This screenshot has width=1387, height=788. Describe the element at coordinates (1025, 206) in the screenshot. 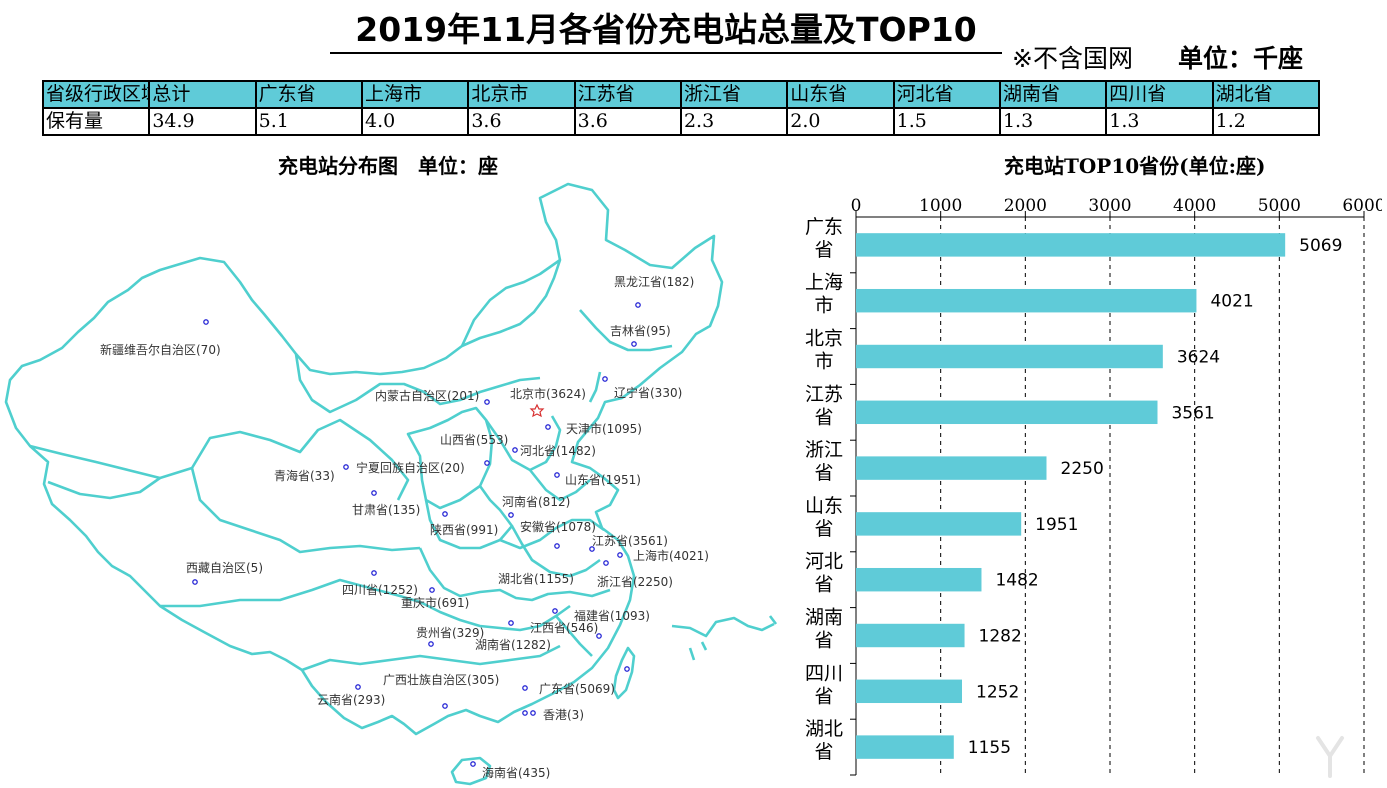

I see `x-tick-label: 2000` at that location.